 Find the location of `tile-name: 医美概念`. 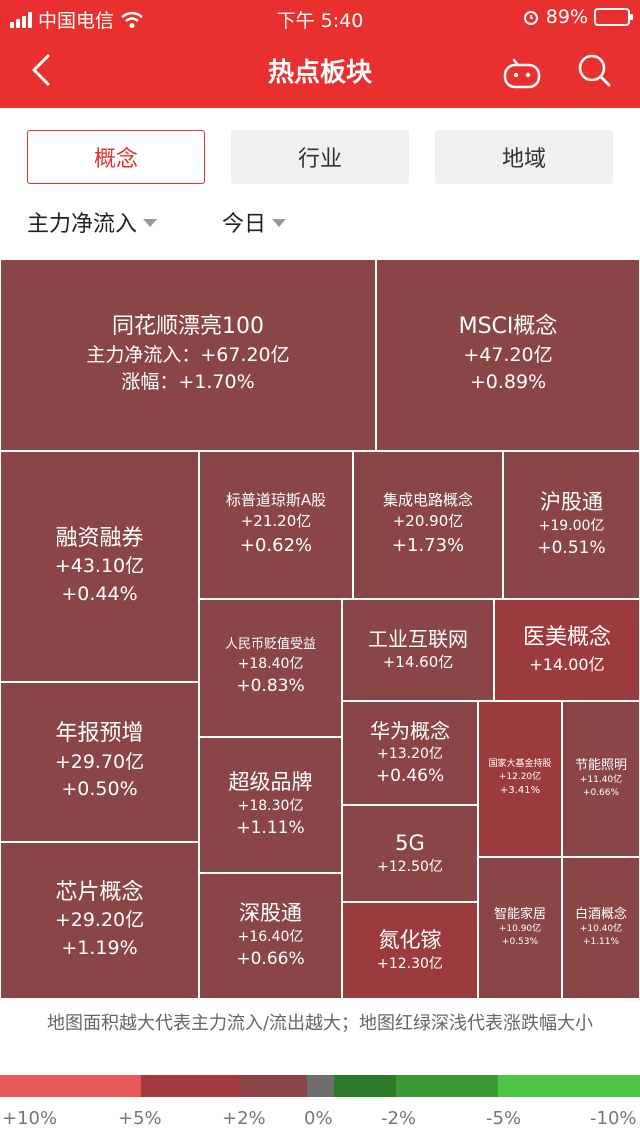

tile-name: 医美概念 is located at coordinates (566, 638).